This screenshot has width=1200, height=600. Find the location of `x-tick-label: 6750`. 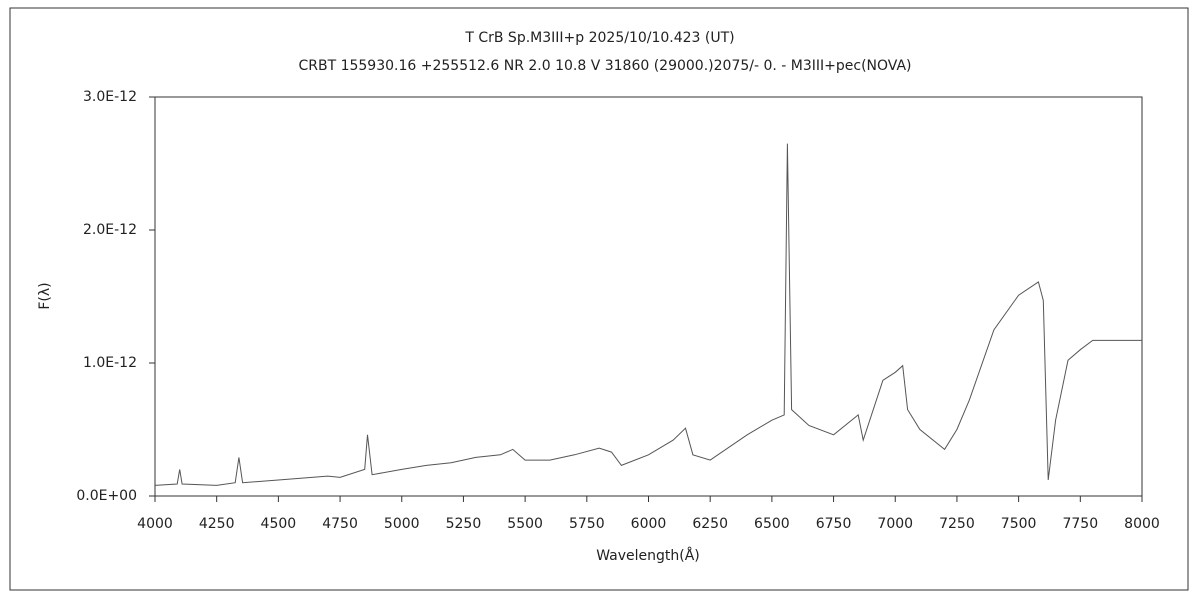

x-tick-label: 6750 is located at coordinates (834, 524).